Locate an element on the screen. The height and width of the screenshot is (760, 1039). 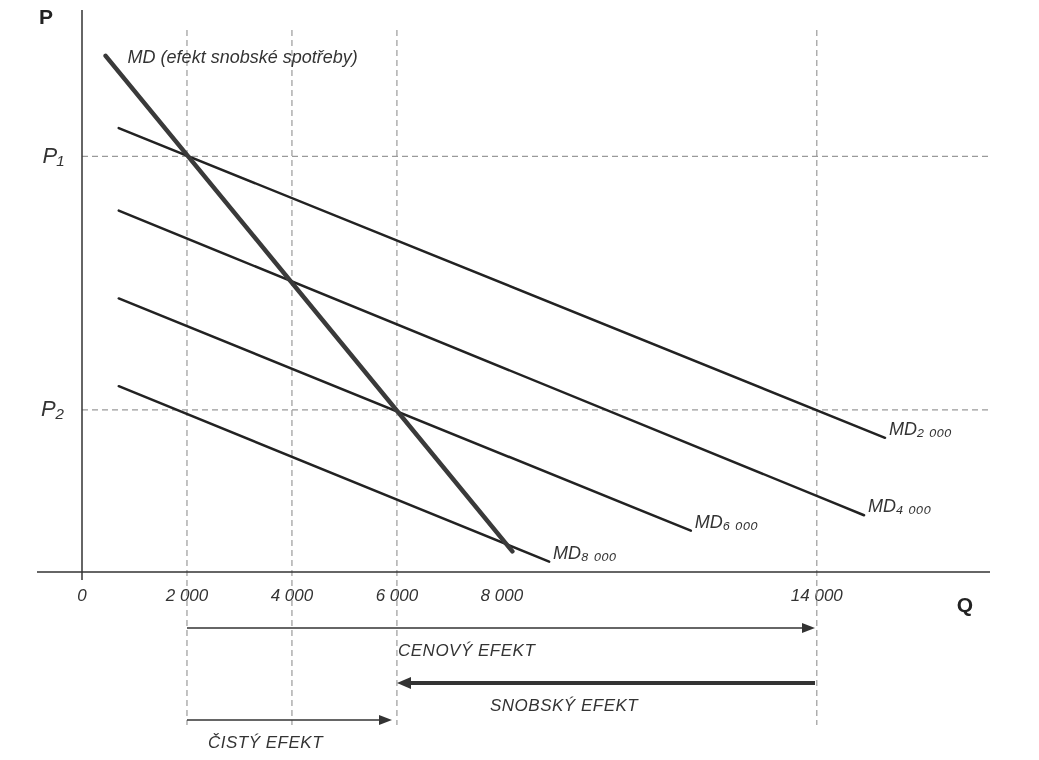
x-tick-label: 4 000 is located at coordinates (292, 595).